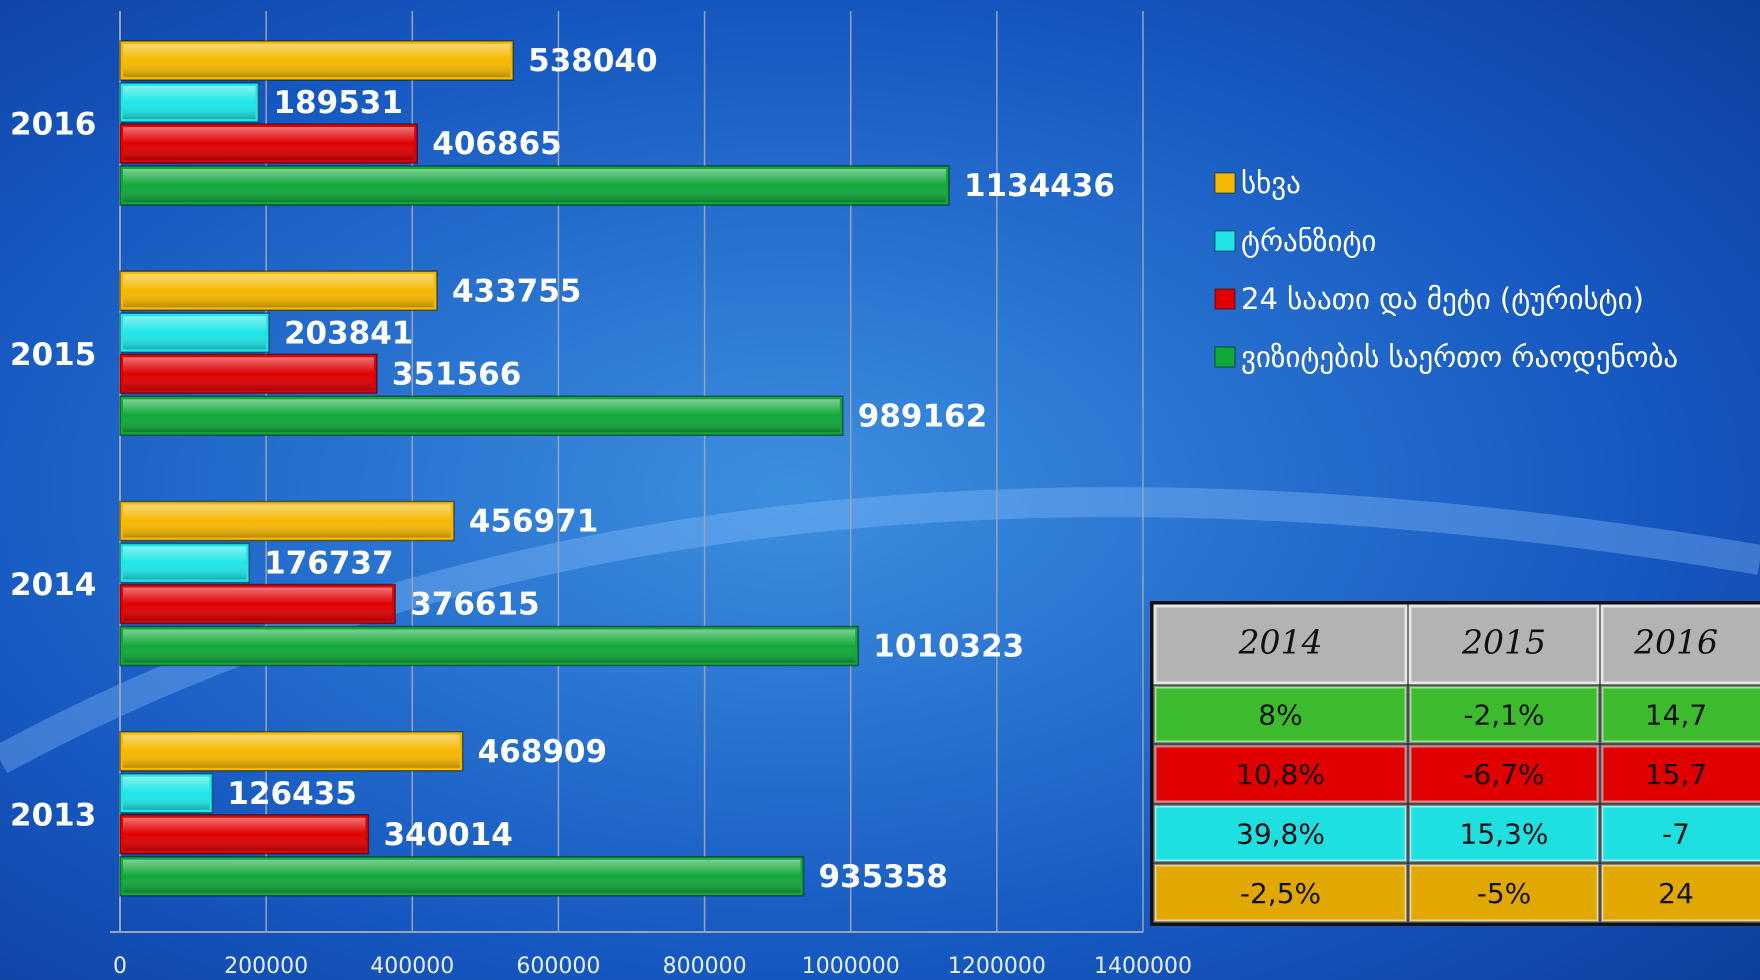 This screenshot has height=980, width=1760. What do you see at coordinates (922, 416) in the screenshot?
I see `data-label: 989162` at bounding box center [922, 416].